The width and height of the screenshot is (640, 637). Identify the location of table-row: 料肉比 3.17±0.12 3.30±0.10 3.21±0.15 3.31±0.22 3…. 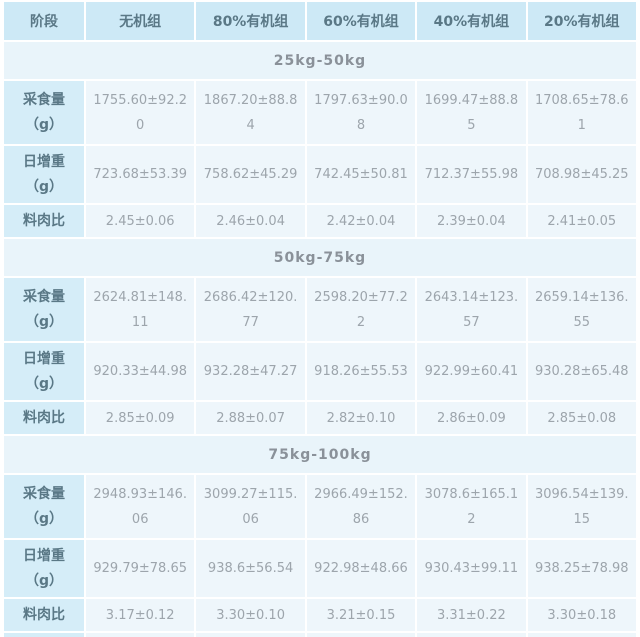
(320, 615).